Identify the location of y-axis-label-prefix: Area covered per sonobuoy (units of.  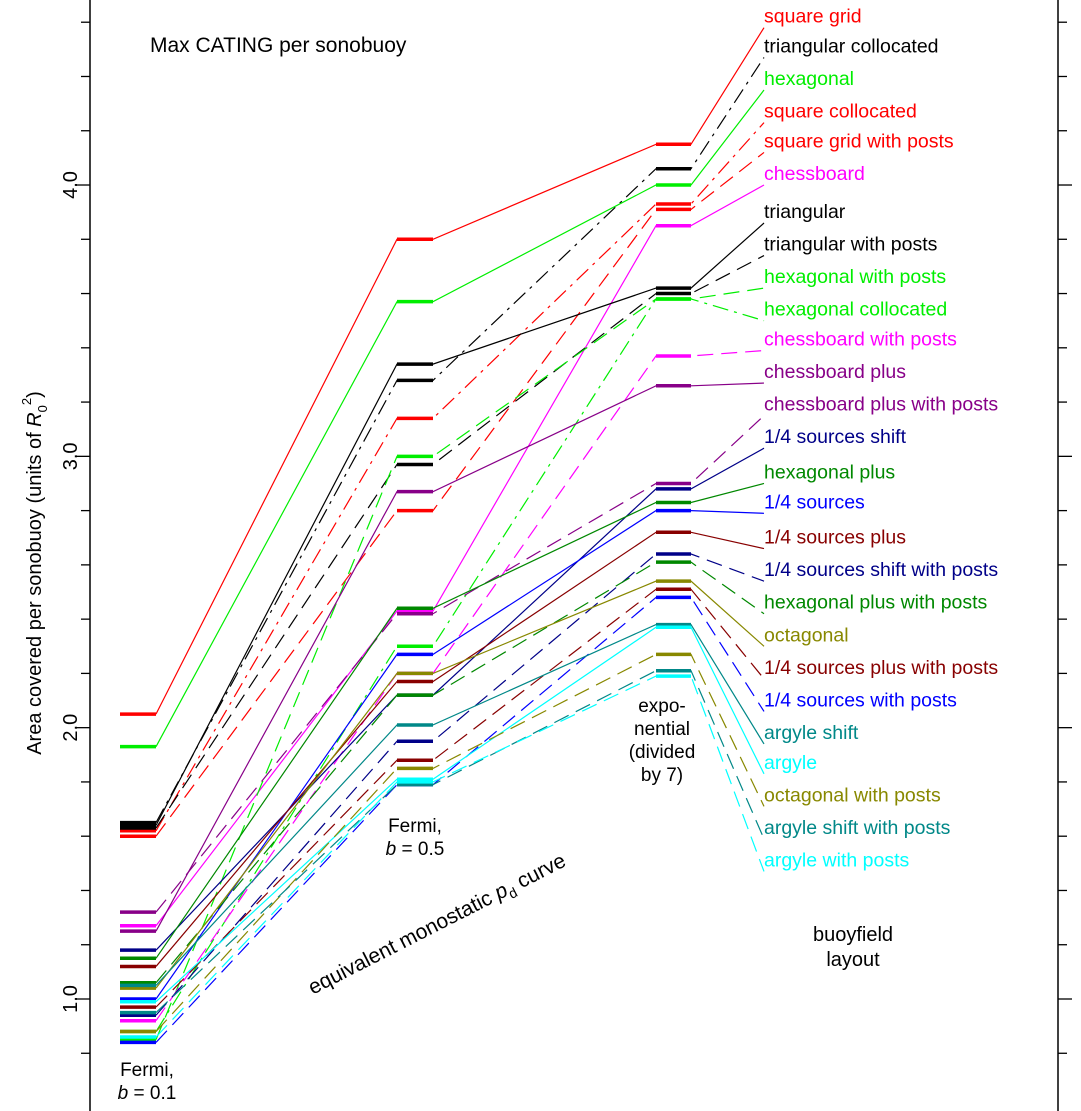
(35, 591).